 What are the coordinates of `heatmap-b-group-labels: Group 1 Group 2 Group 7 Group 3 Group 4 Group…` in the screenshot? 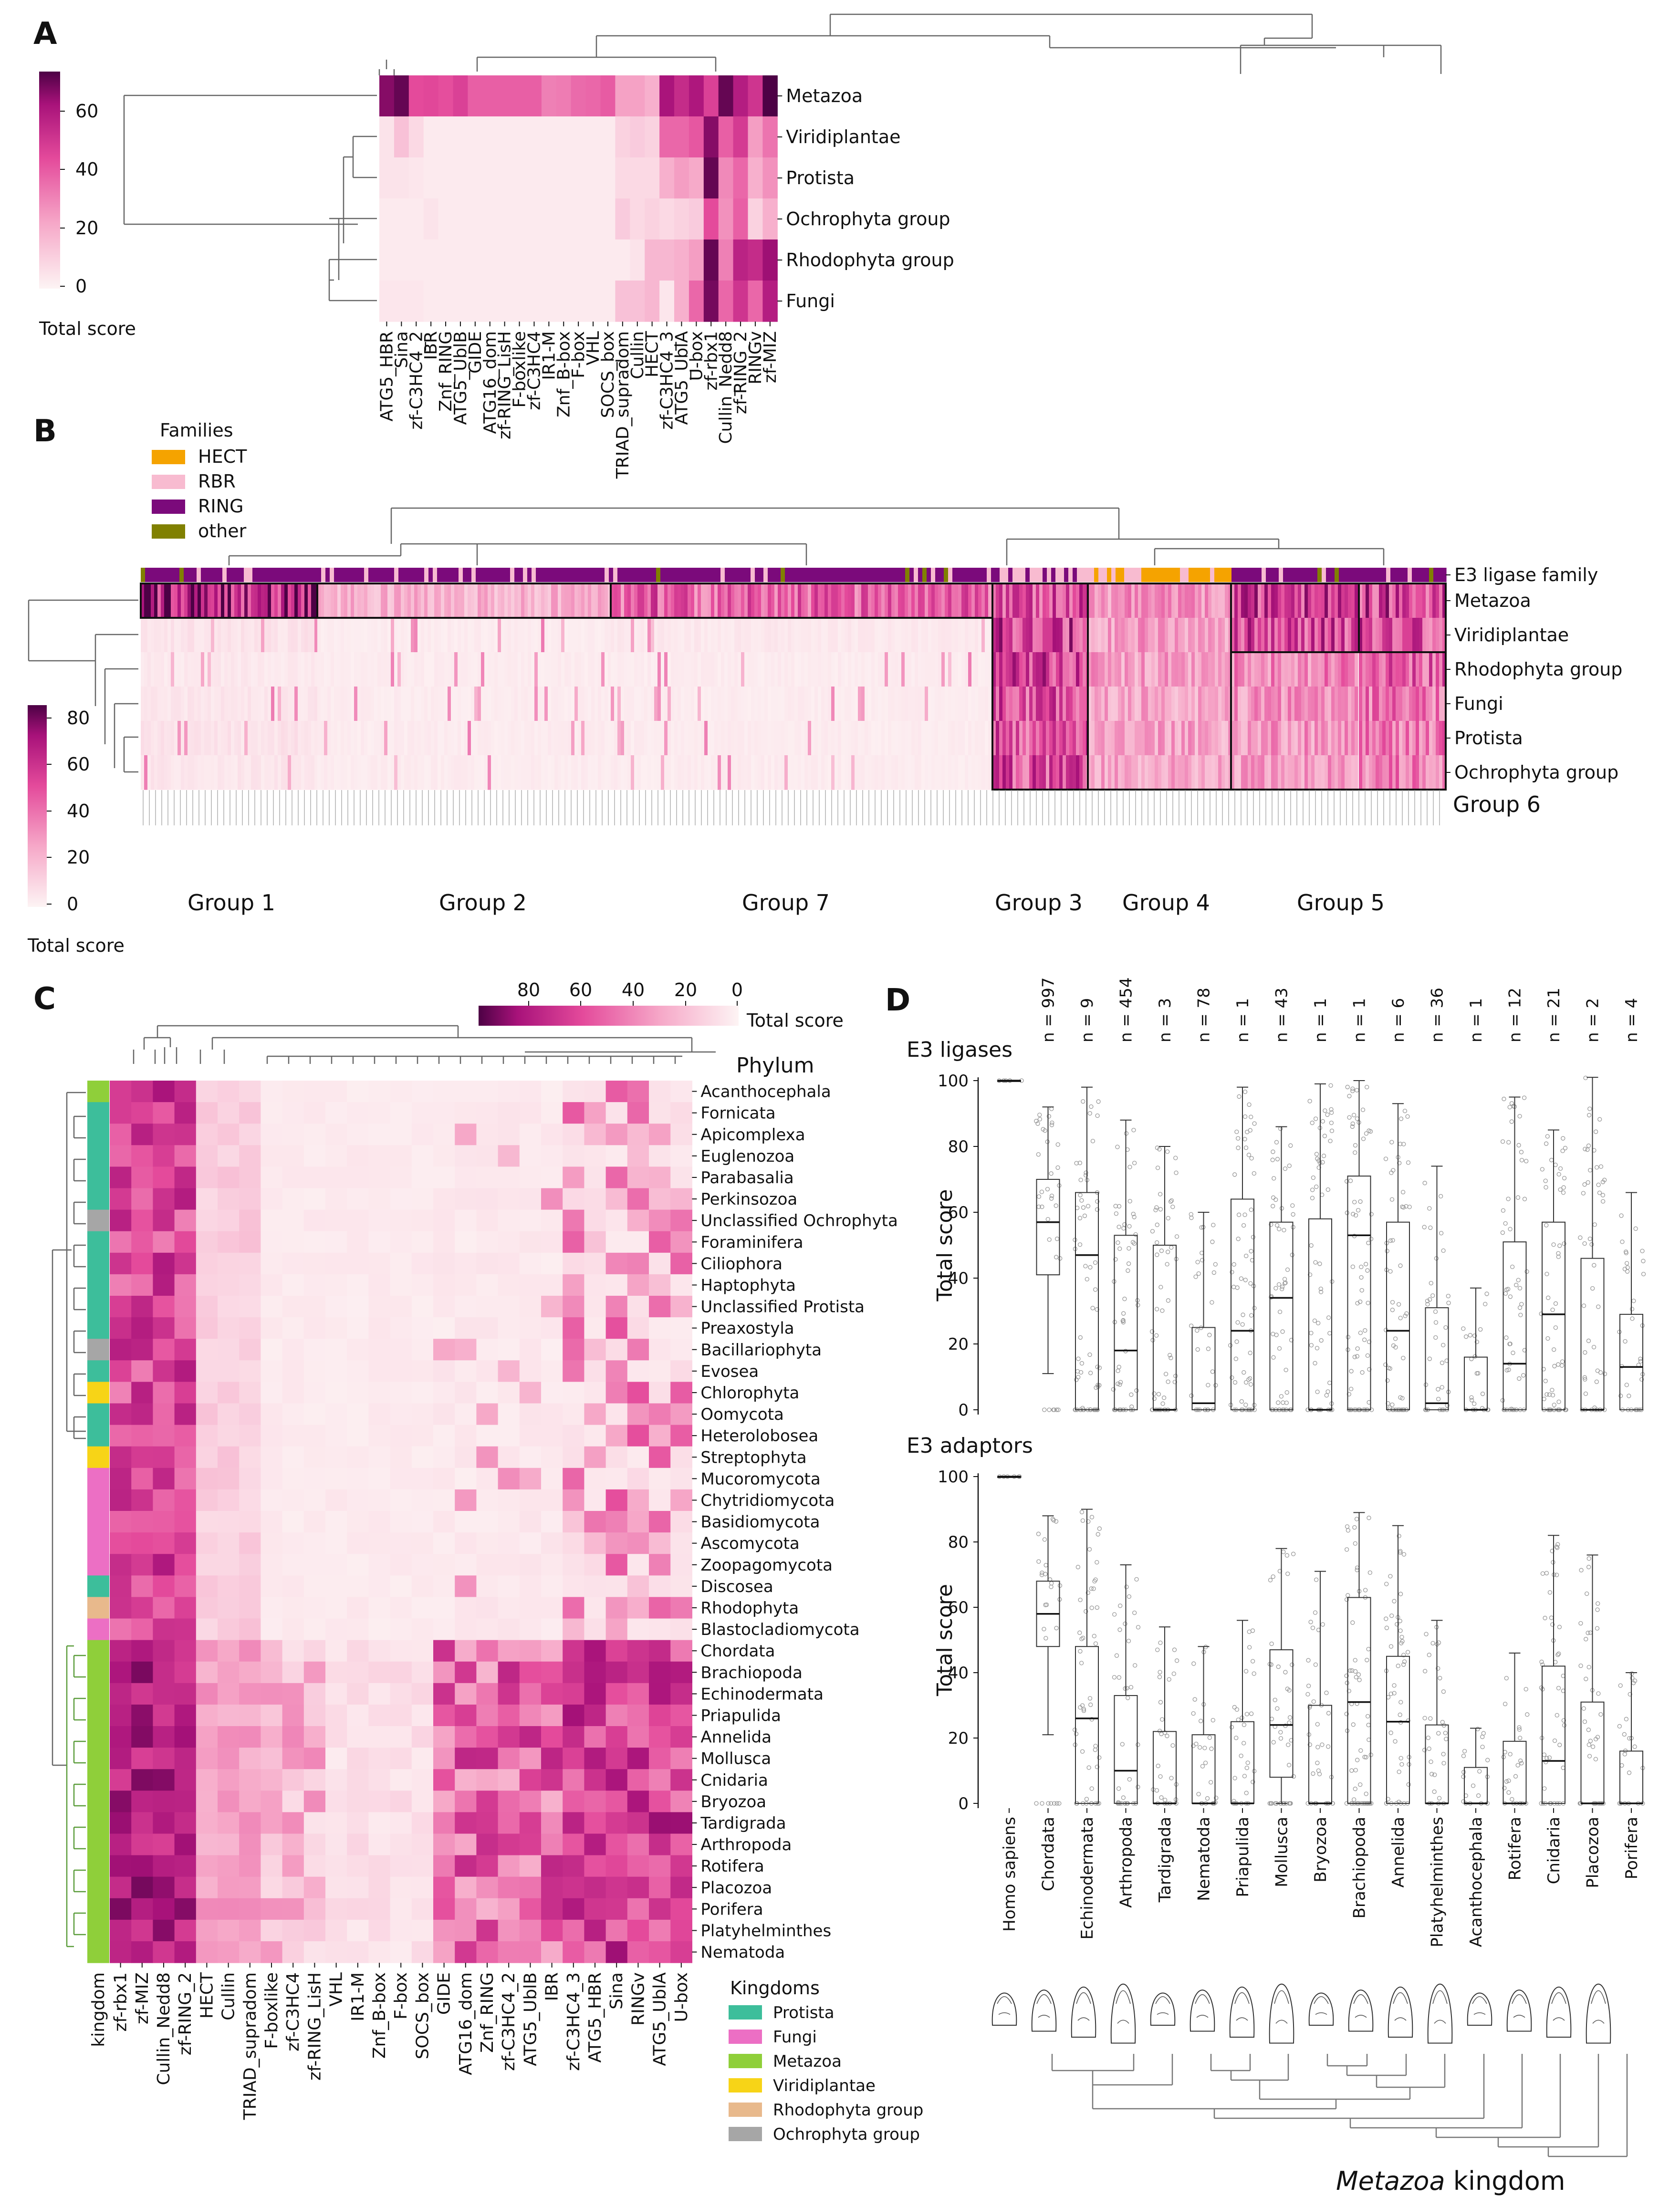 It's located at (864, 853).